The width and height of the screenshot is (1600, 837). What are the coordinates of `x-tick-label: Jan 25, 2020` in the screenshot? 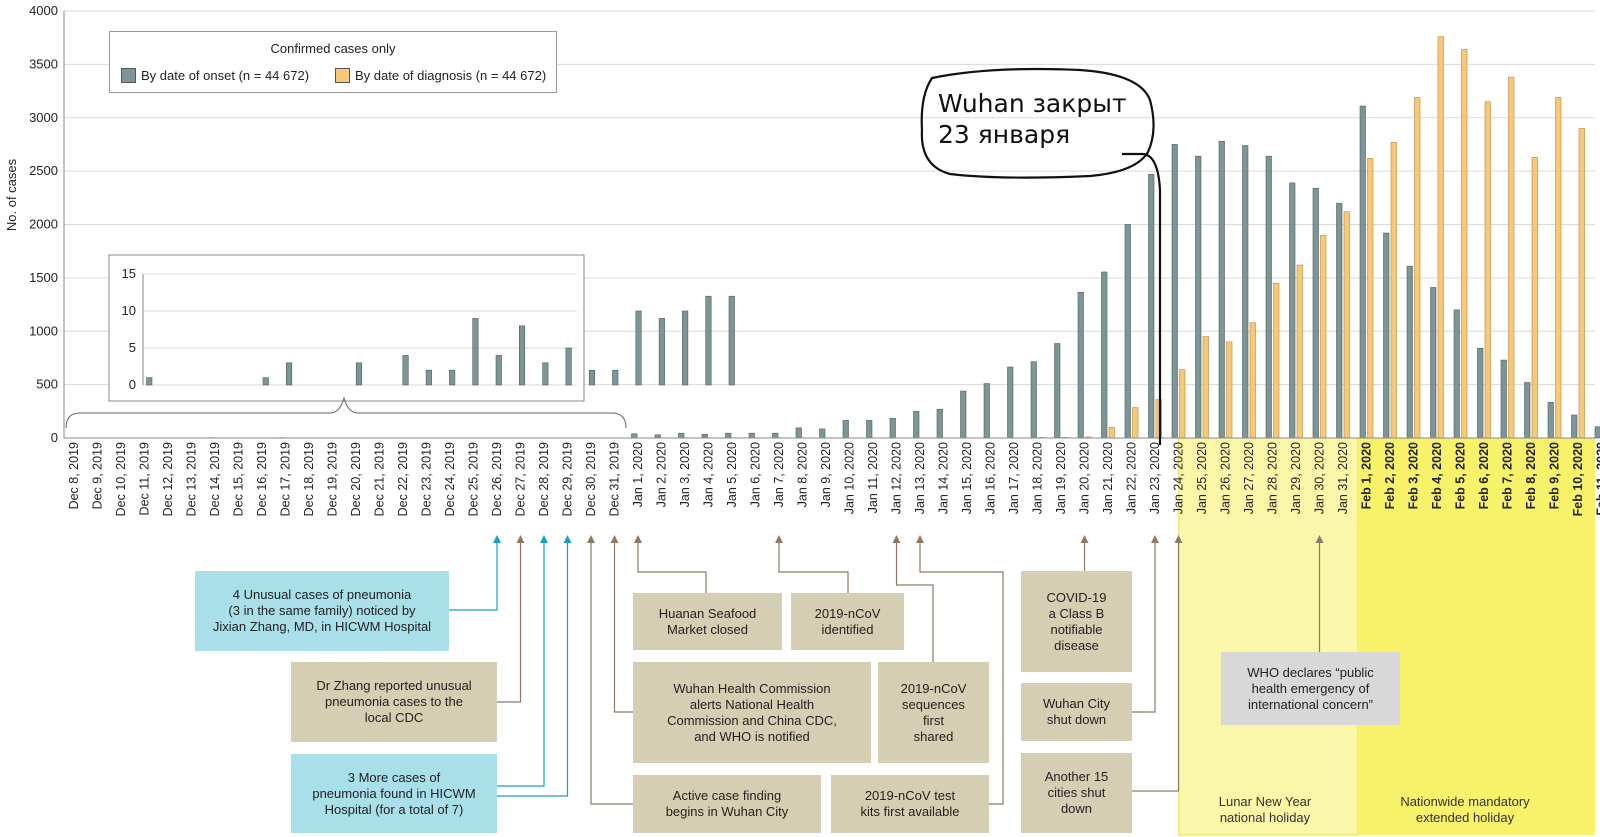 It's located at (1202, 478).